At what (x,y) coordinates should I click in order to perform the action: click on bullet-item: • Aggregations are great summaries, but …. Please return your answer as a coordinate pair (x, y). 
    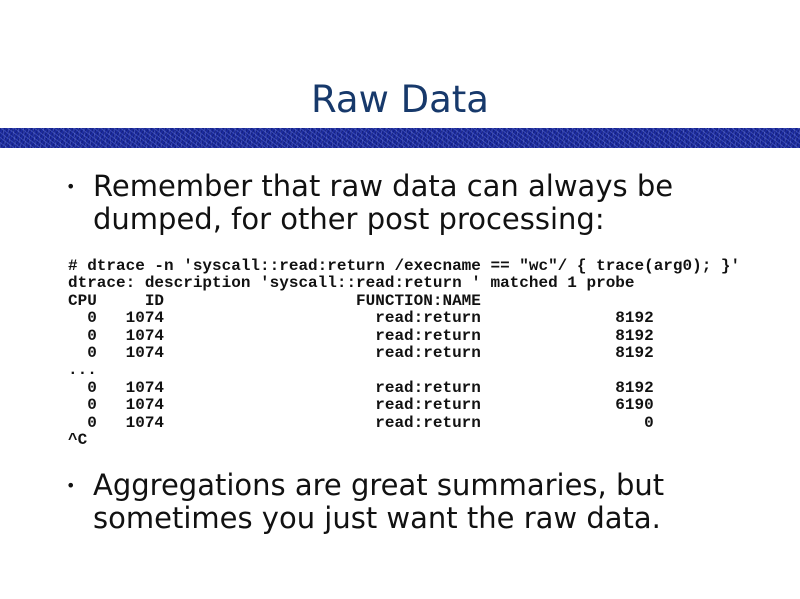
    Looking at the image, I should click on (416, 502).